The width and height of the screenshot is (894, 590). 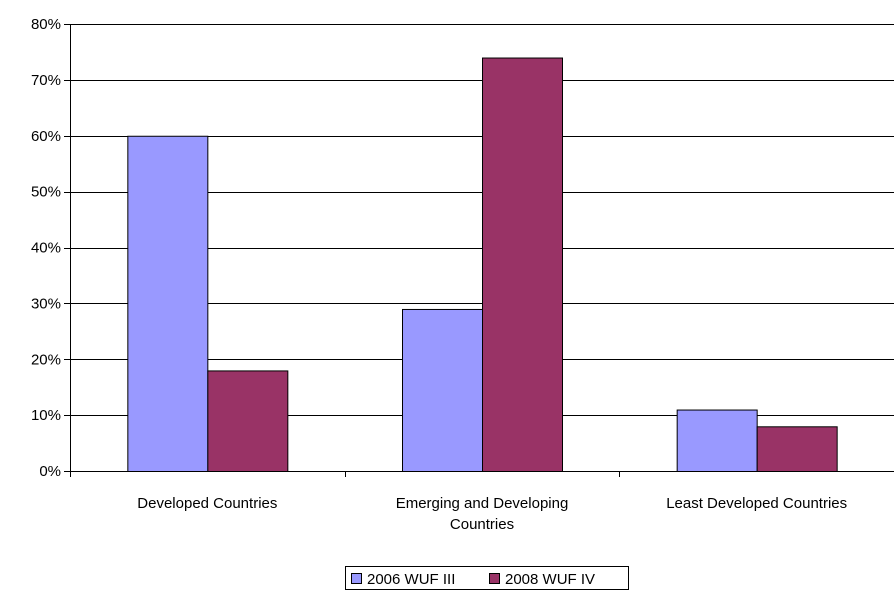 What do you see at coordinates (756, 503) in the screenshot?
I see `x-category-label: Least Developed Countries` at bounding box center [756, 503].